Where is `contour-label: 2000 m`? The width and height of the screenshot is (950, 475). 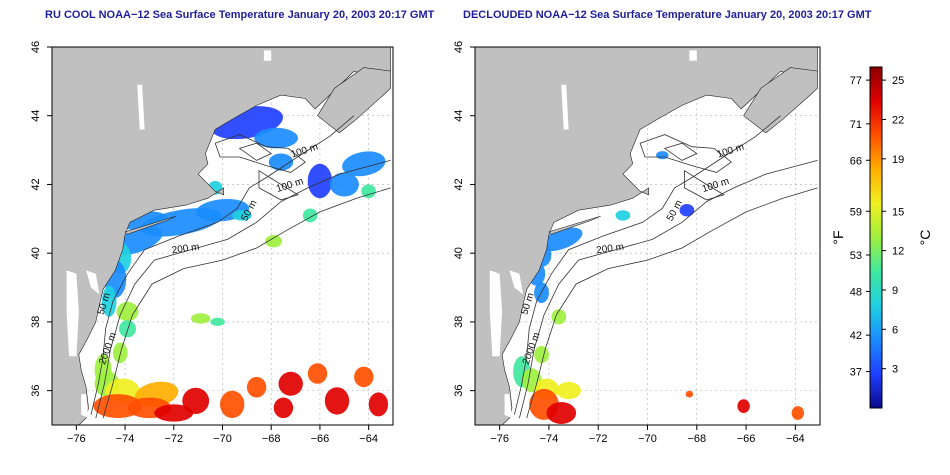 contour-label: 2000 m is located at coordinates (108, 348).